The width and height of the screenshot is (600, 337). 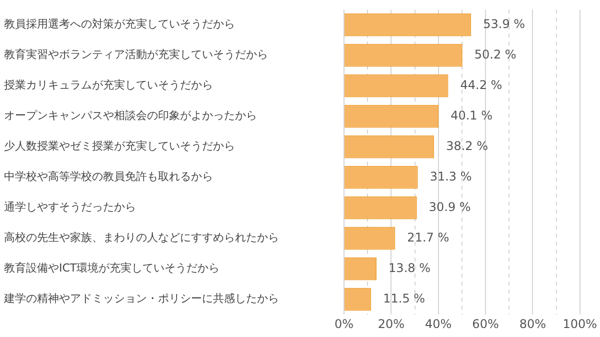 What do you see at coordinates (119, 146) in the screenshot?
I see `y-tick-label: 少人数授業やゼミ授業が充実していそうだから` at bounding box center [119, 146].